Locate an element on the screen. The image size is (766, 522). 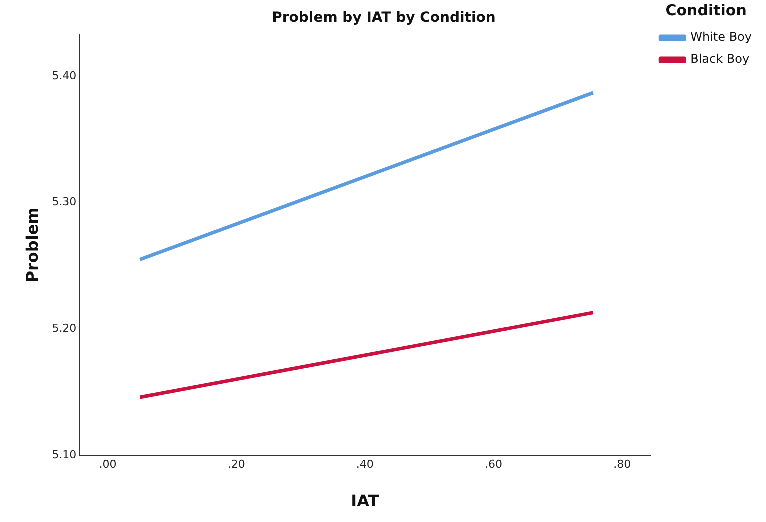
y-axis-title: Problem is located at coordinates (32, 245).